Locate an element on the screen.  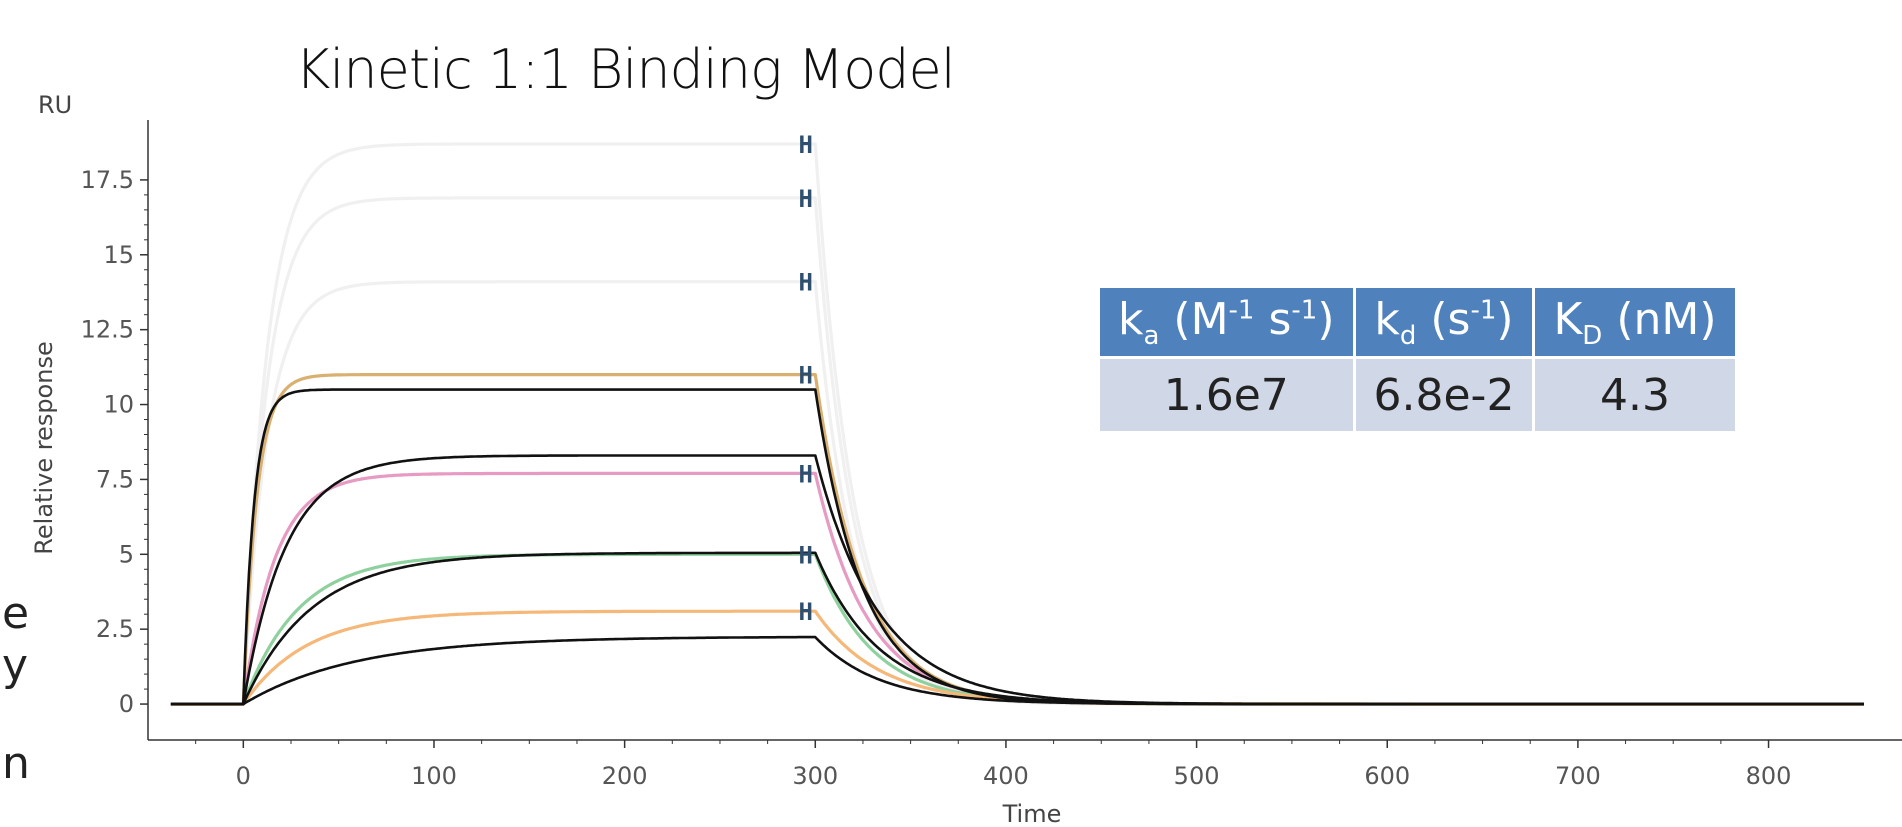
x-tick-label-8: 800 is located at coordinates (1769, 776).